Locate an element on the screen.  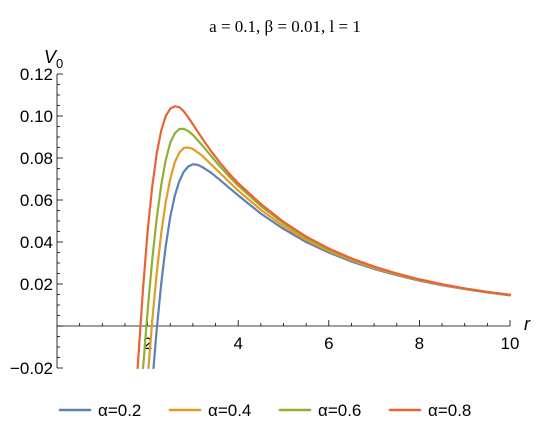
x-tick-label: 2 is located at coordinates (147, 343).